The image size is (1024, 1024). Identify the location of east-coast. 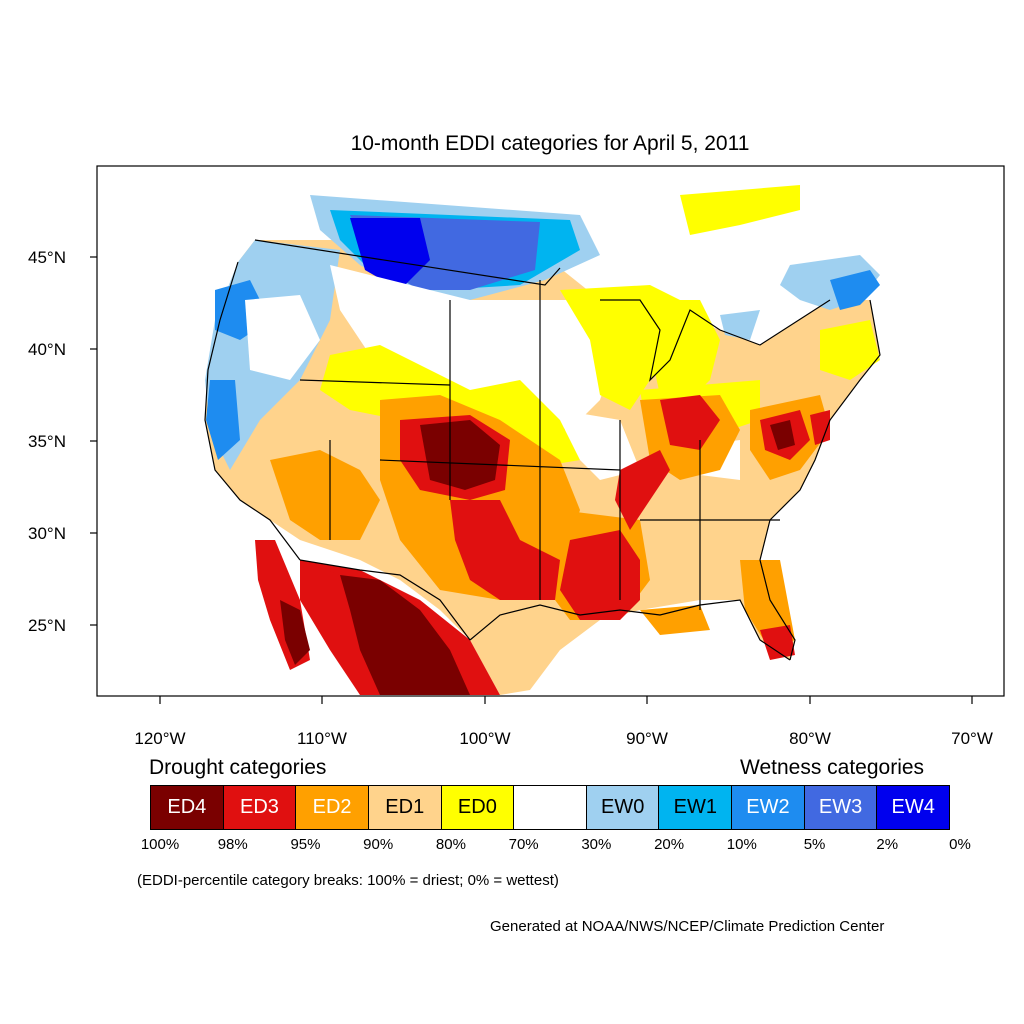
(820, 480).